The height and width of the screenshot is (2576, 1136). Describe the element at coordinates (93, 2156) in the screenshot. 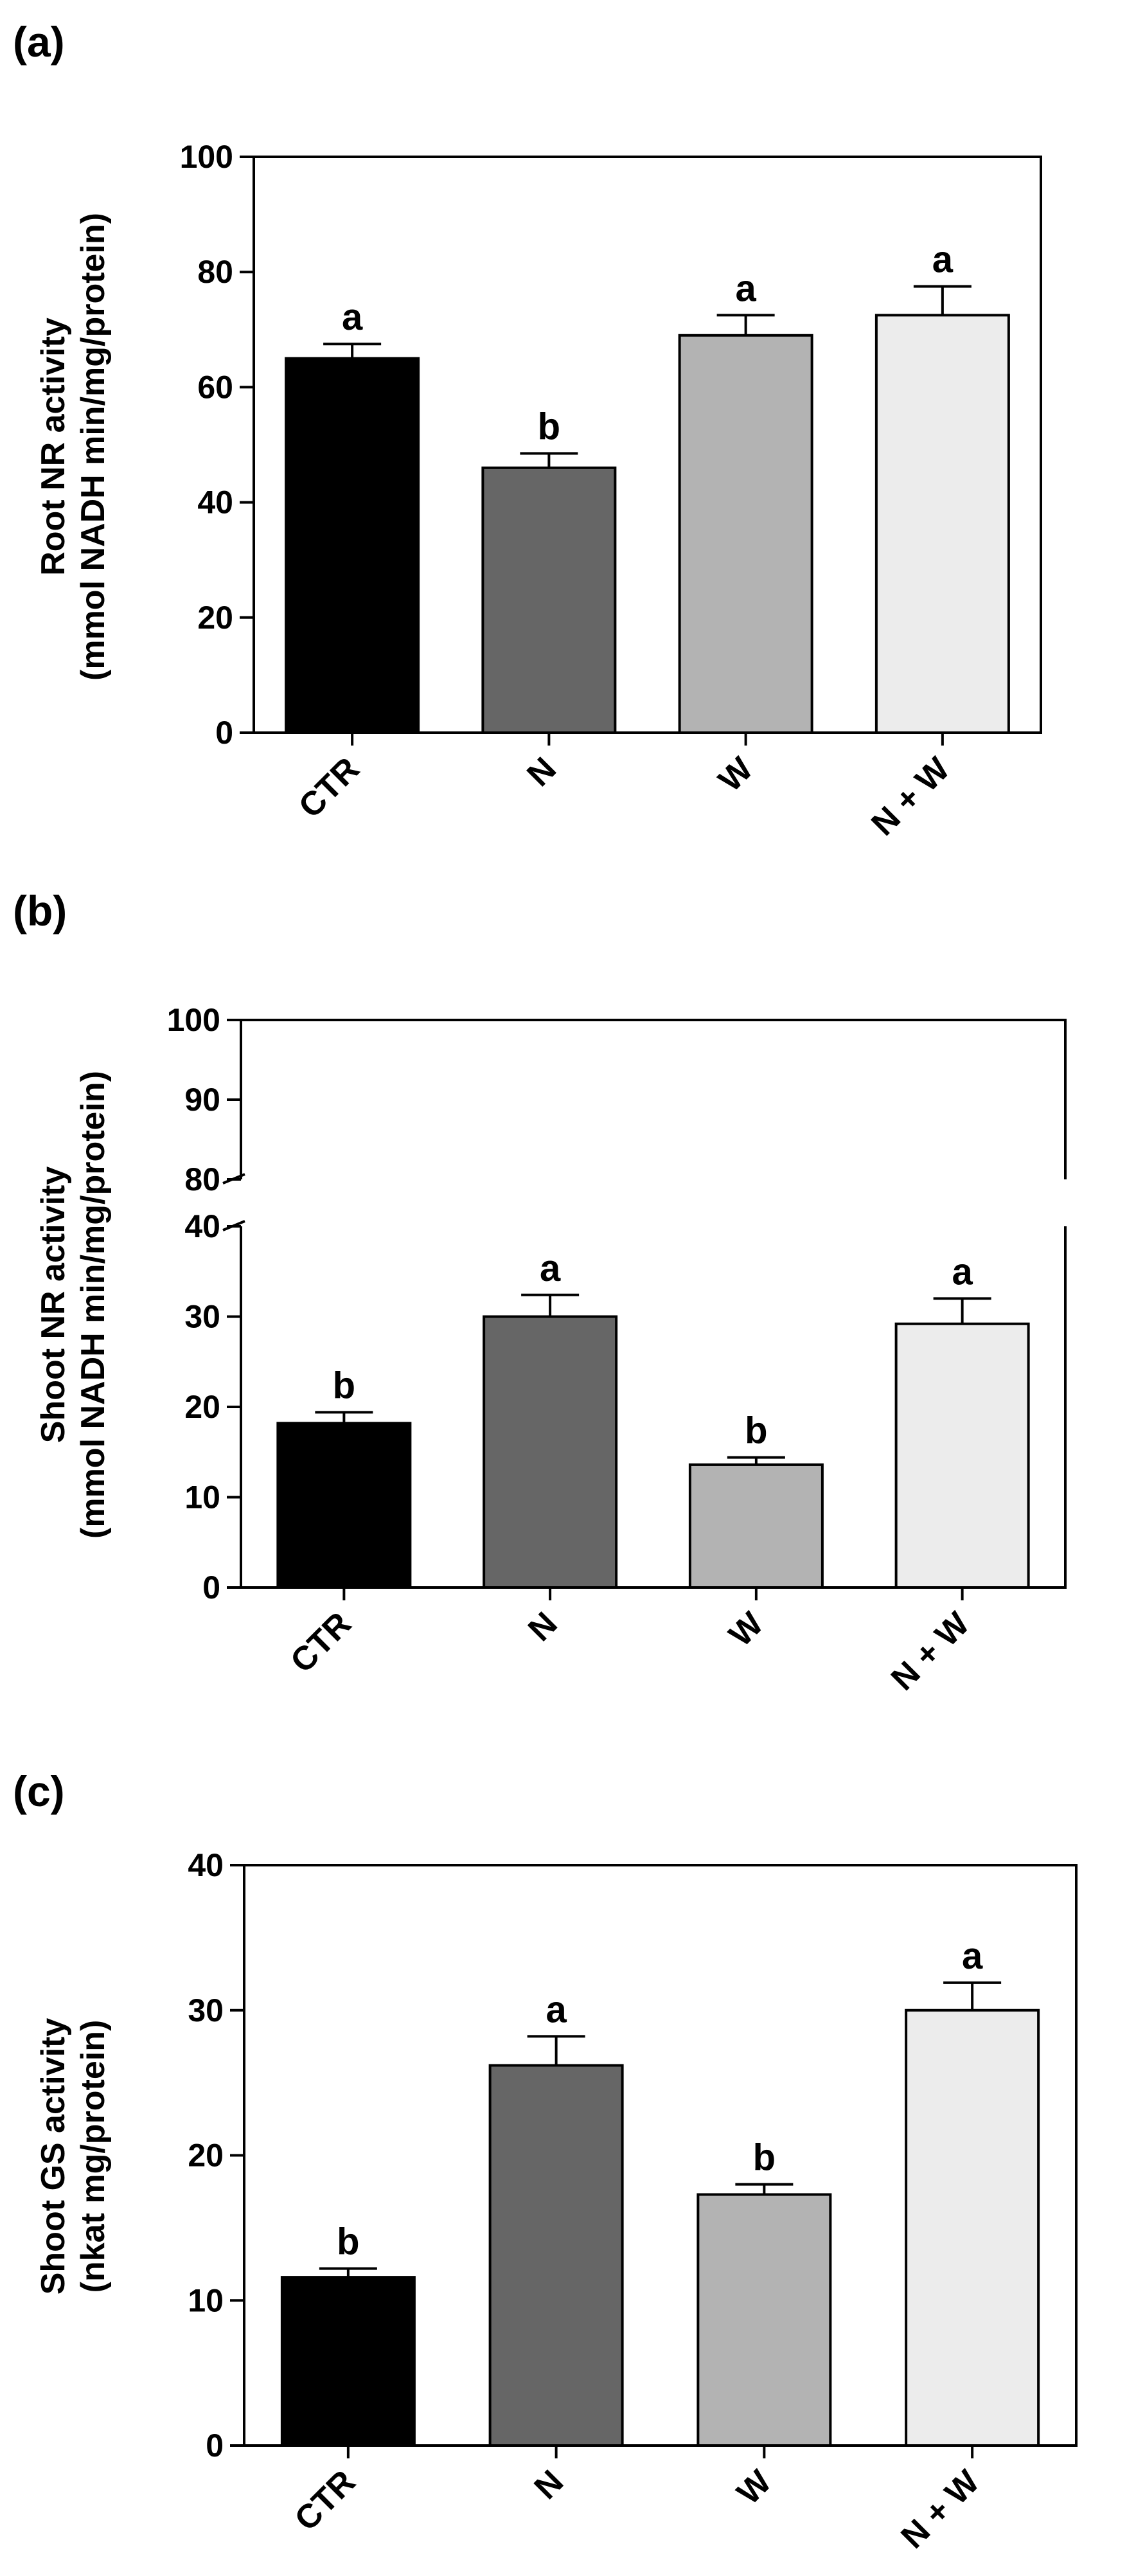

I see `y-axis-label-line2: (nkat mg/protein)` at that location.